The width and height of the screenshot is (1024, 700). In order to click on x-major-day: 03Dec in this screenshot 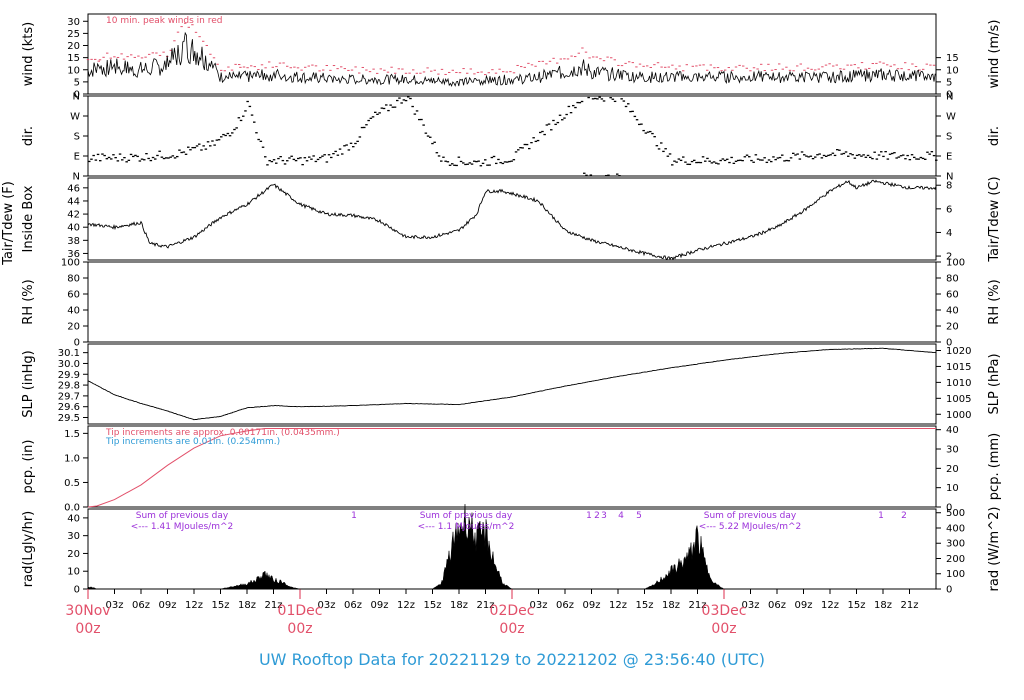, I will do `click(724, 611)`.